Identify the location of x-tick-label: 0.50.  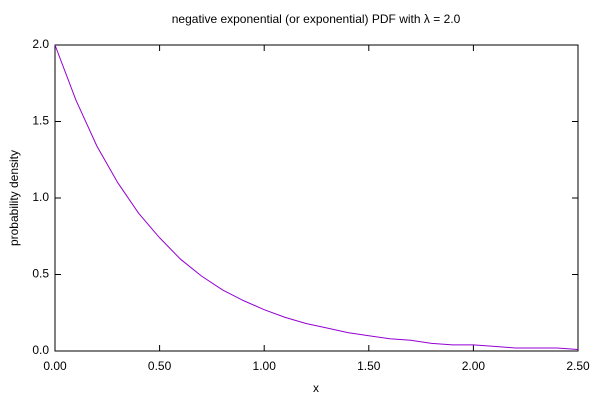
(160, 366).